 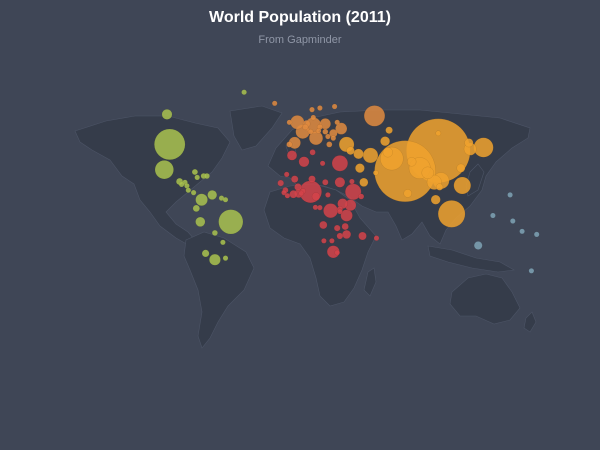 I want to click on bubble-portugal: Portugal, so click(x=289, y=144).